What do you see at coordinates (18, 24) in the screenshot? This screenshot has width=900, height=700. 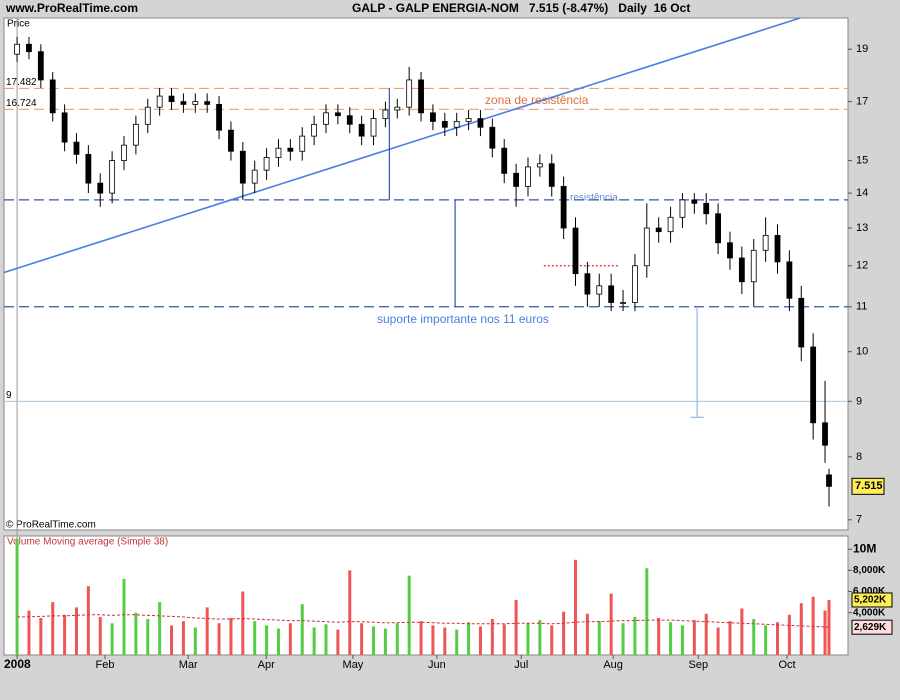 I see `y-axis-title: Price` at bounding box center [18, 24].